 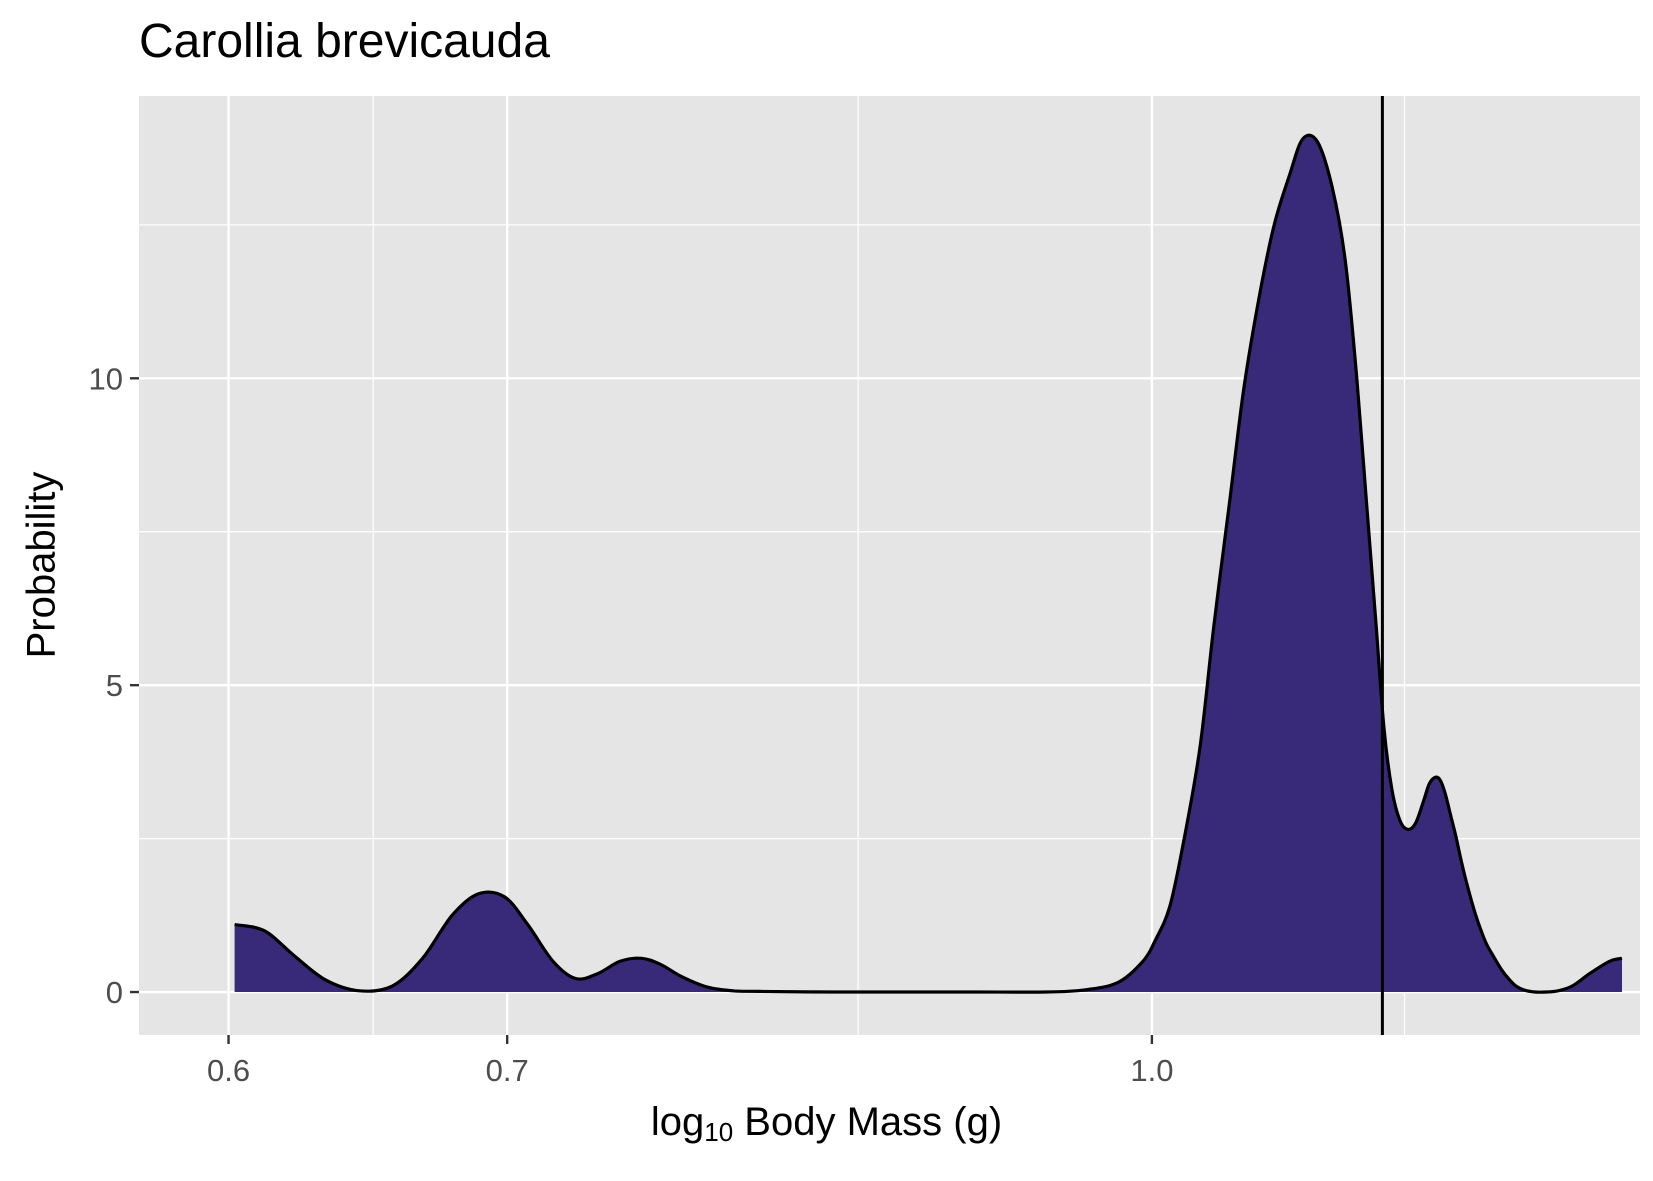 I want to click on y-tick-label: 10, so click(x=106, y=378).